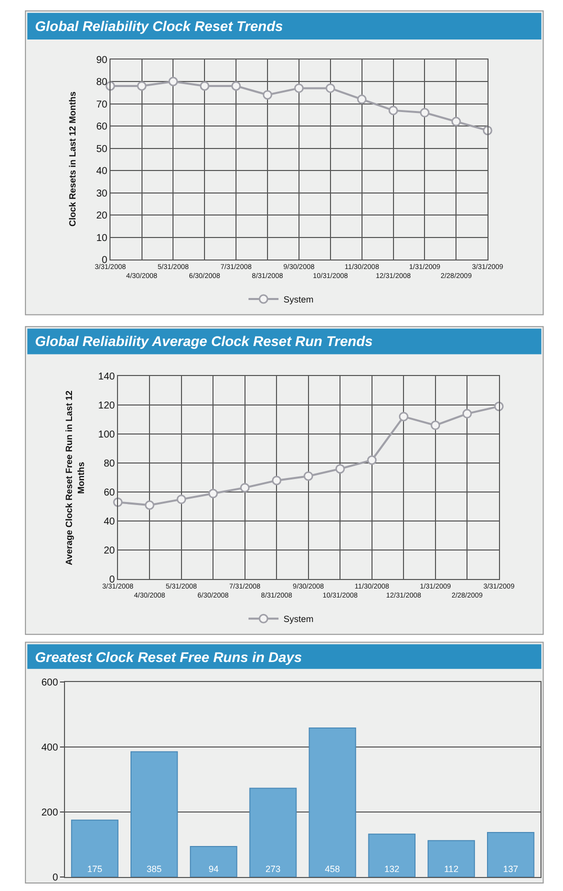  I want to click on y-tick-label: 100, so click(107, 434).